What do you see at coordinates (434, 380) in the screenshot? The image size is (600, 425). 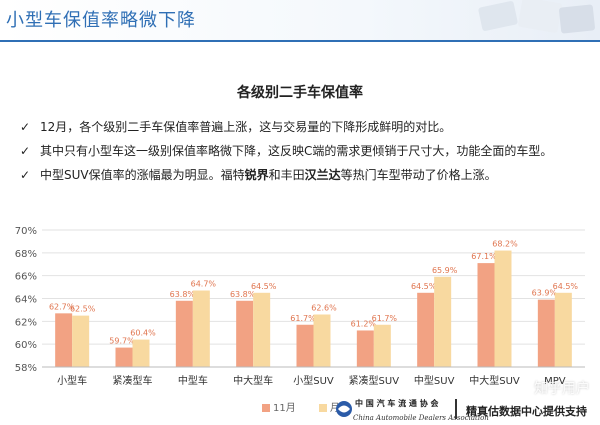 I see `x-tick-label: 中型SUV` at bounding box center [434, 380].